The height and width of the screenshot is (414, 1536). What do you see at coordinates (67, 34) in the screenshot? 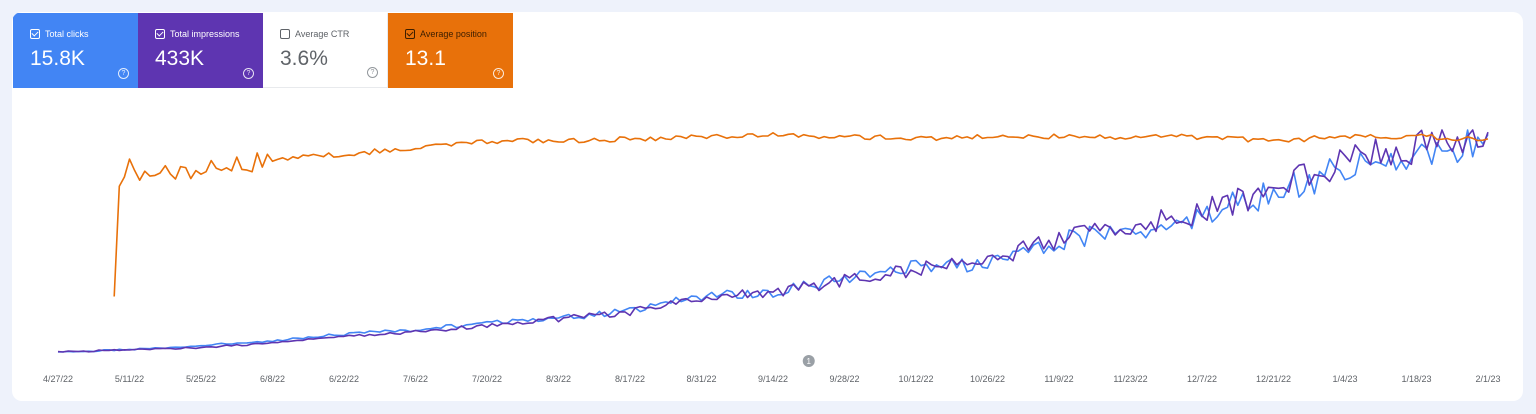
I see `total-clicks-label: Total clicks` at bounding box center [67, 34].